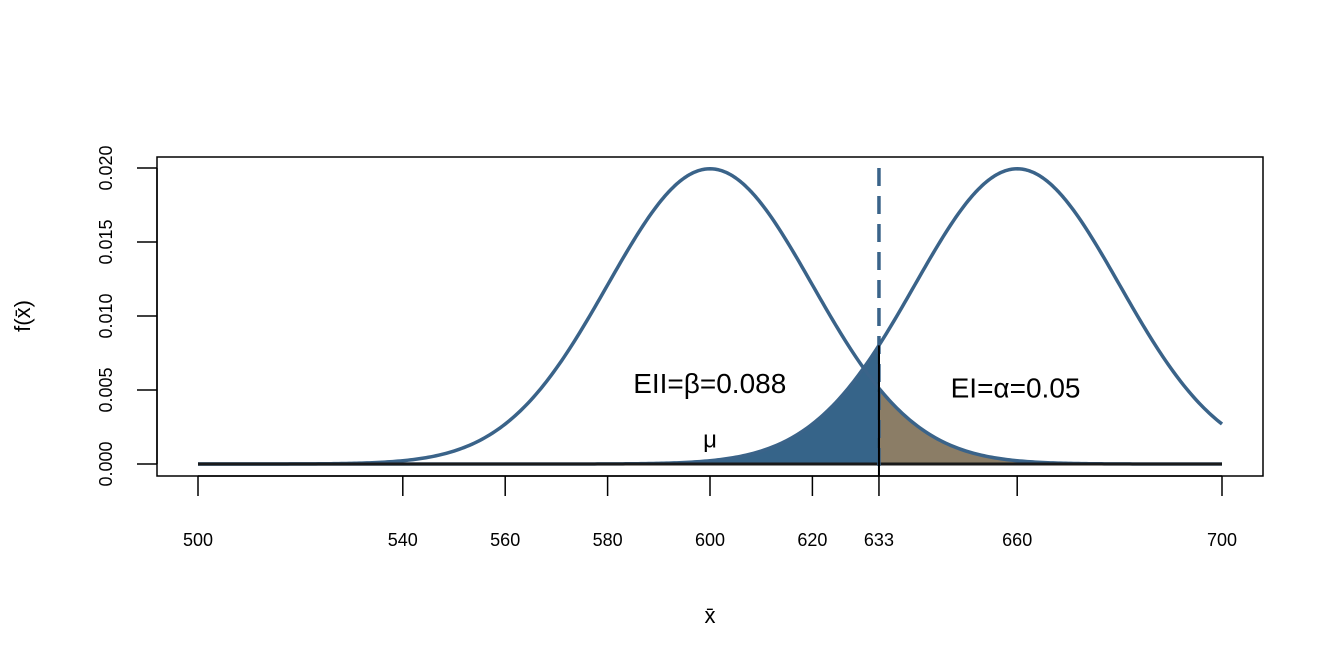  Describe the element at coordinates (106, 315) in the screenshot. I see `y-tick-label-0.010: 0.010` at that location.